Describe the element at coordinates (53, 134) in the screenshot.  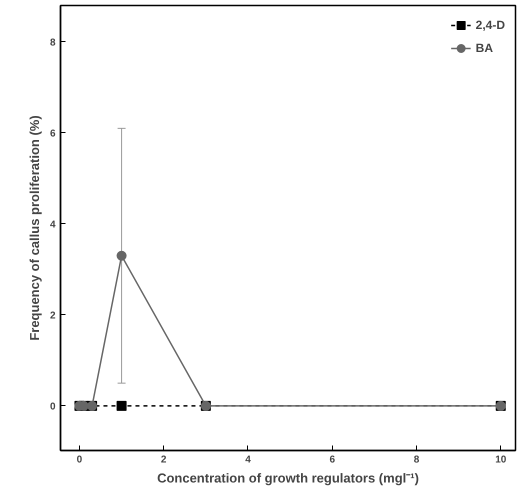
I see `y-tick-label: 6` at that location.